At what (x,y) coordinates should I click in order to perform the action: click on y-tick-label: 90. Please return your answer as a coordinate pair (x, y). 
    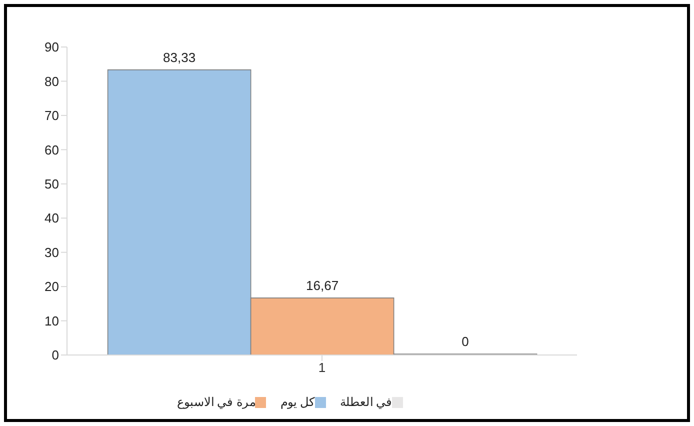
    Looking at the image, I should click on (51, 47).